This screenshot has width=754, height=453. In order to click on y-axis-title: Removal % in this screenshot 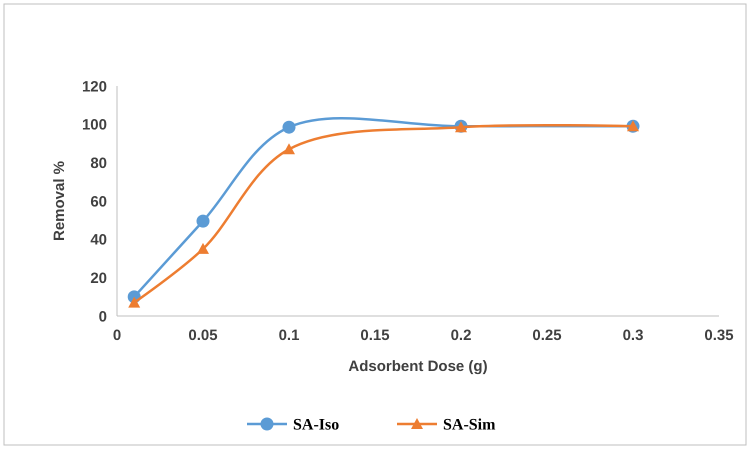, I will do `click(59, 201)`.